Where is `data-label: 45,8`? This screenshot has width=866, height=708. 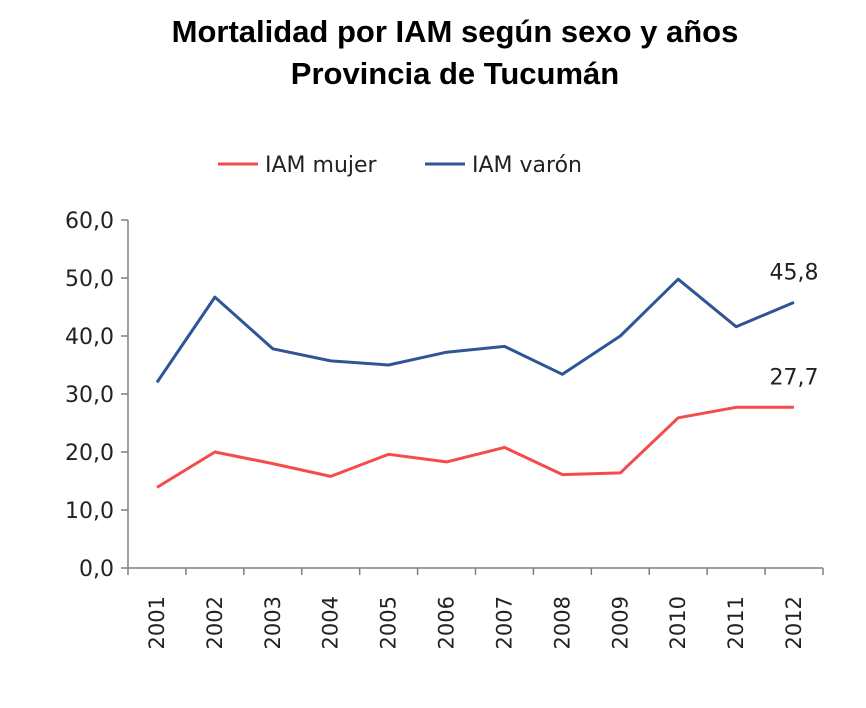
data-label: 45,8 is located at coordinates (794, 272).